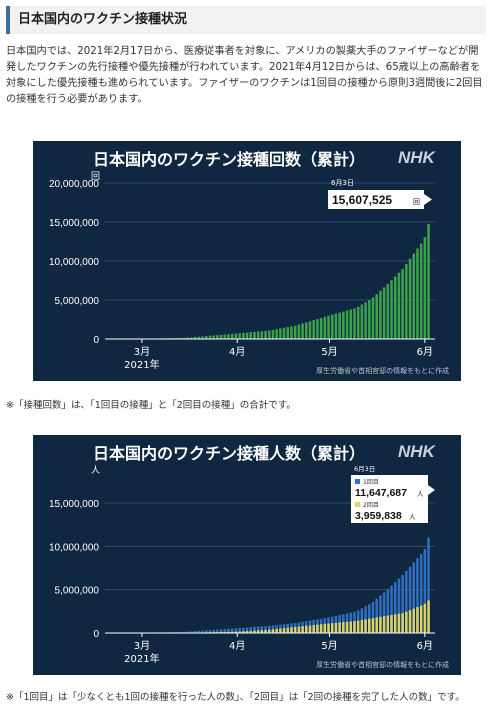 This screenshot has height=728, width=493. Describe the element at coordinates (382, 664) in the screenshot. I see `source-note: 厚生労働省や首相官邸の情報をもとに作成` at that location.